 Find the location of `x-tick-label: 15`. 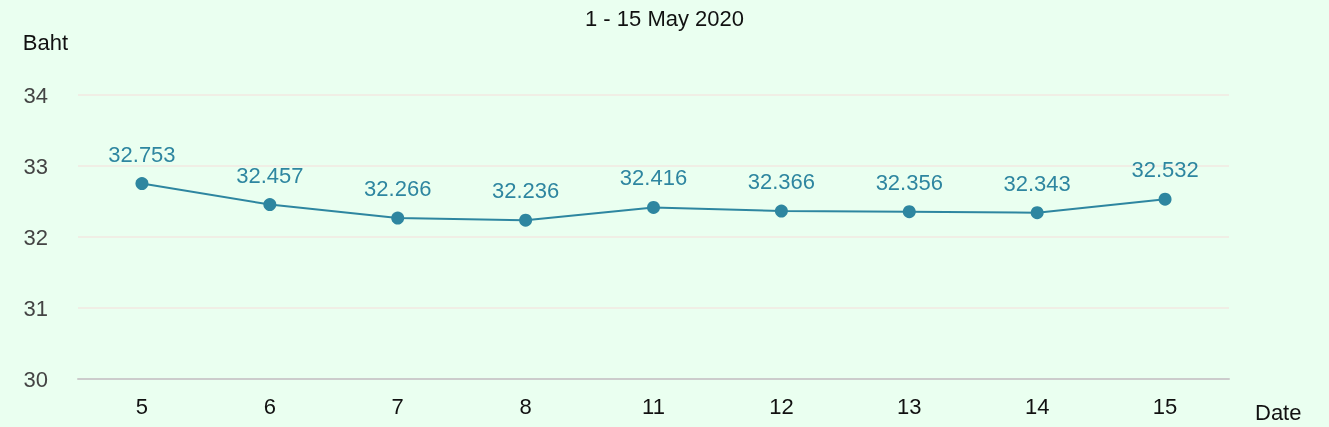

x-tick-label: 15 is located at coordinates (1165, 406).